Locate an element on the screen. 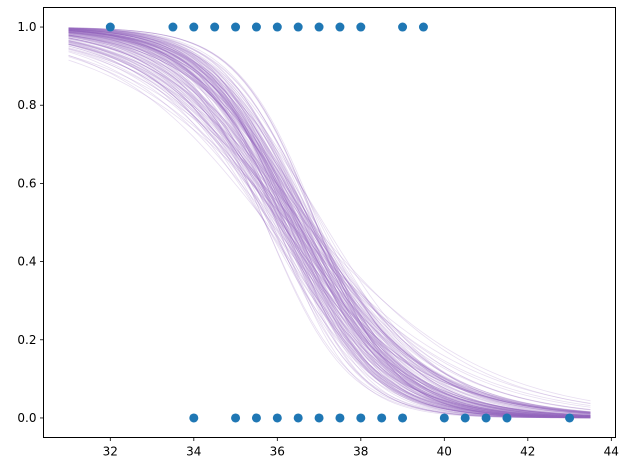  x-tick-label: 44 is located at coordinates (611, 452).